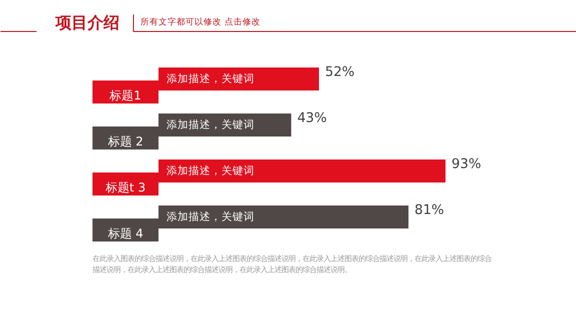  I want to click on data-label: 93%, so click(467, 164).